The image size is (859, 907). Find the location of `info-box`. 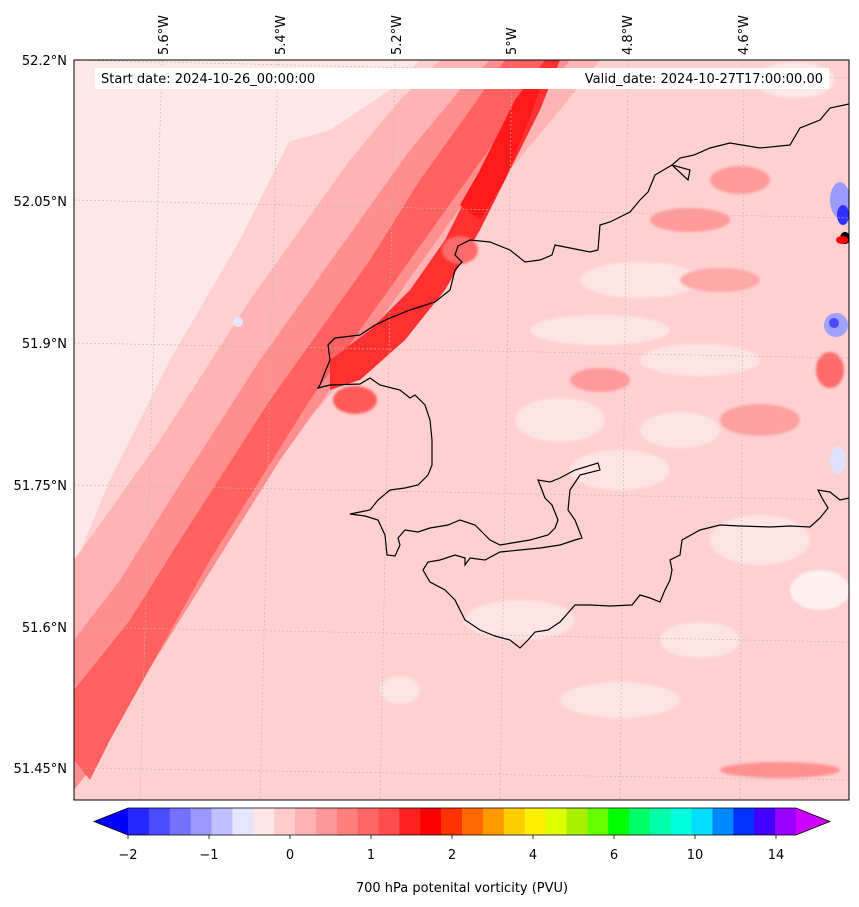

info-box is located at coordinates (462, 78).